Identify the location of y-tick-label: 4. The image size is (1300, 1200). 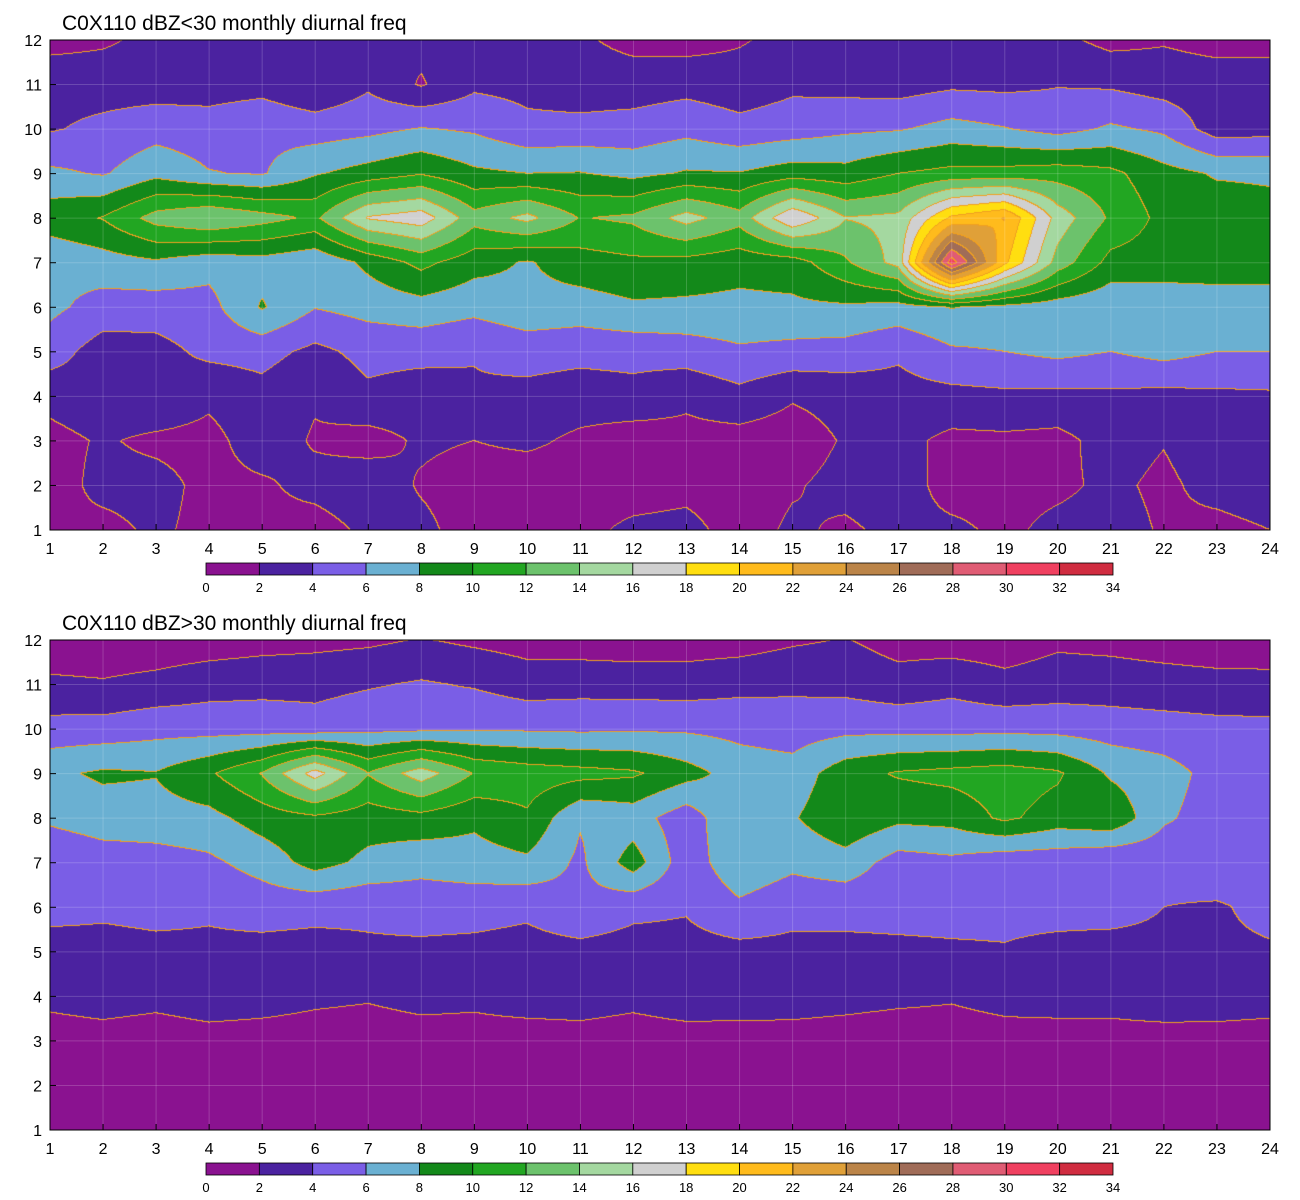
(37, 997).